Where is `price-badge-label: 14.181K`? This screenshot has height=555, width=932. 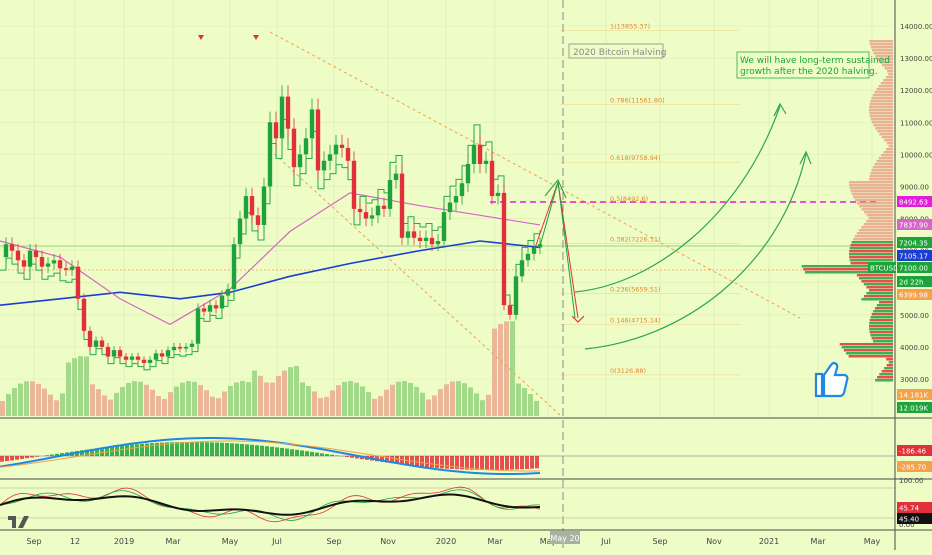 price-badge-label: 14.181K is located at coordinates (913, 396).